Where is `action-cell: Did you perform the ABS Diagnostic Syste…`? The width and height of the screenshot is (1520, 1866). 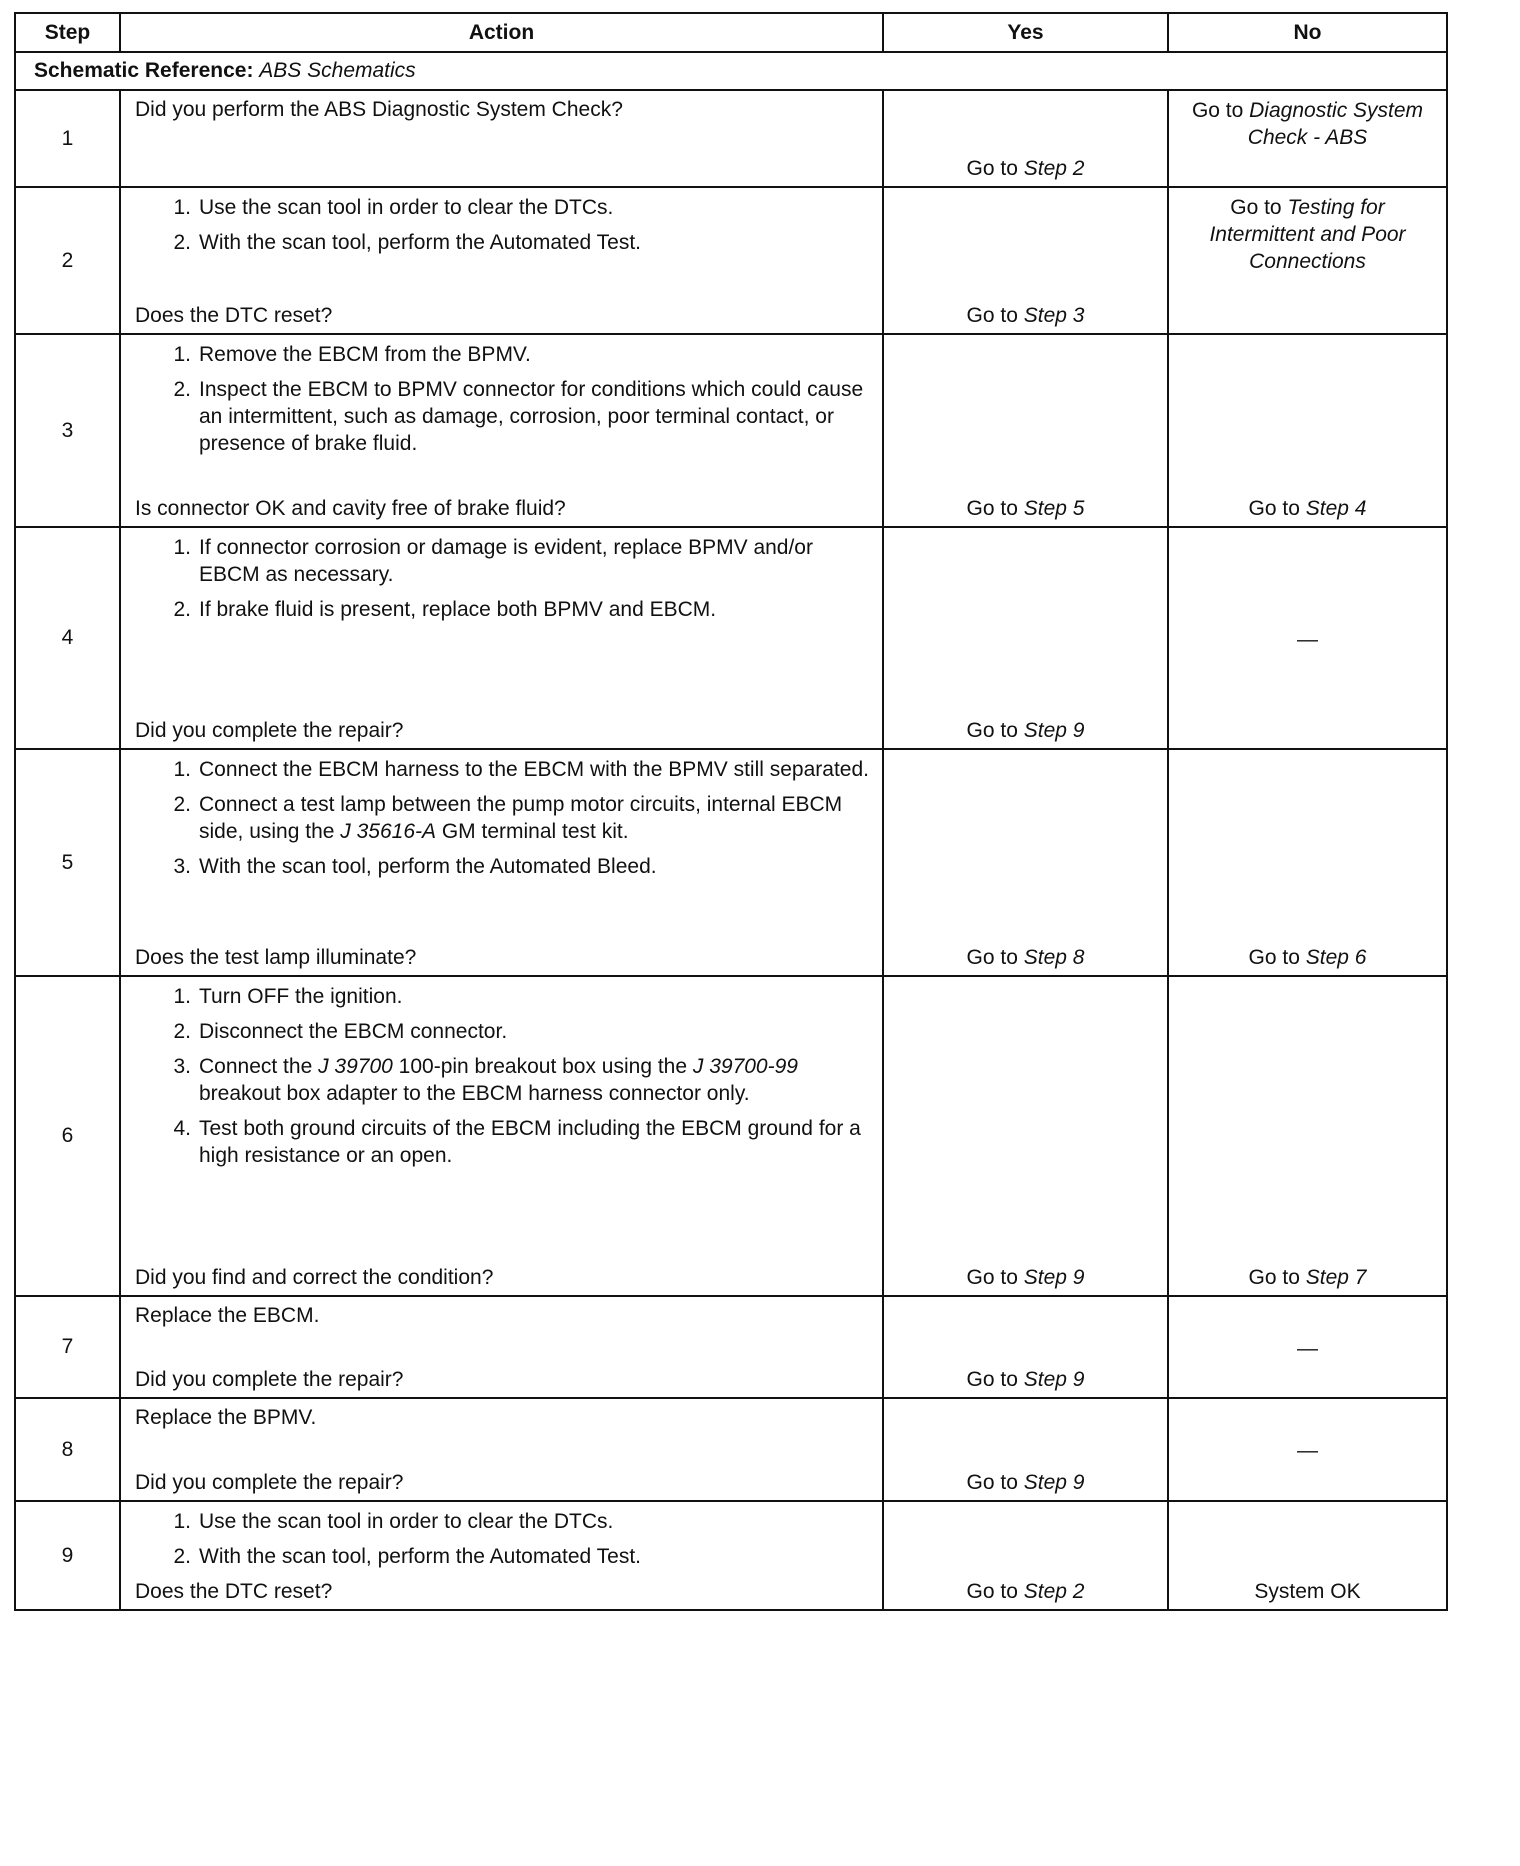 action-cell: Did you perform the ABS Diagnostic Syste… is located at coordinates (501, 138).